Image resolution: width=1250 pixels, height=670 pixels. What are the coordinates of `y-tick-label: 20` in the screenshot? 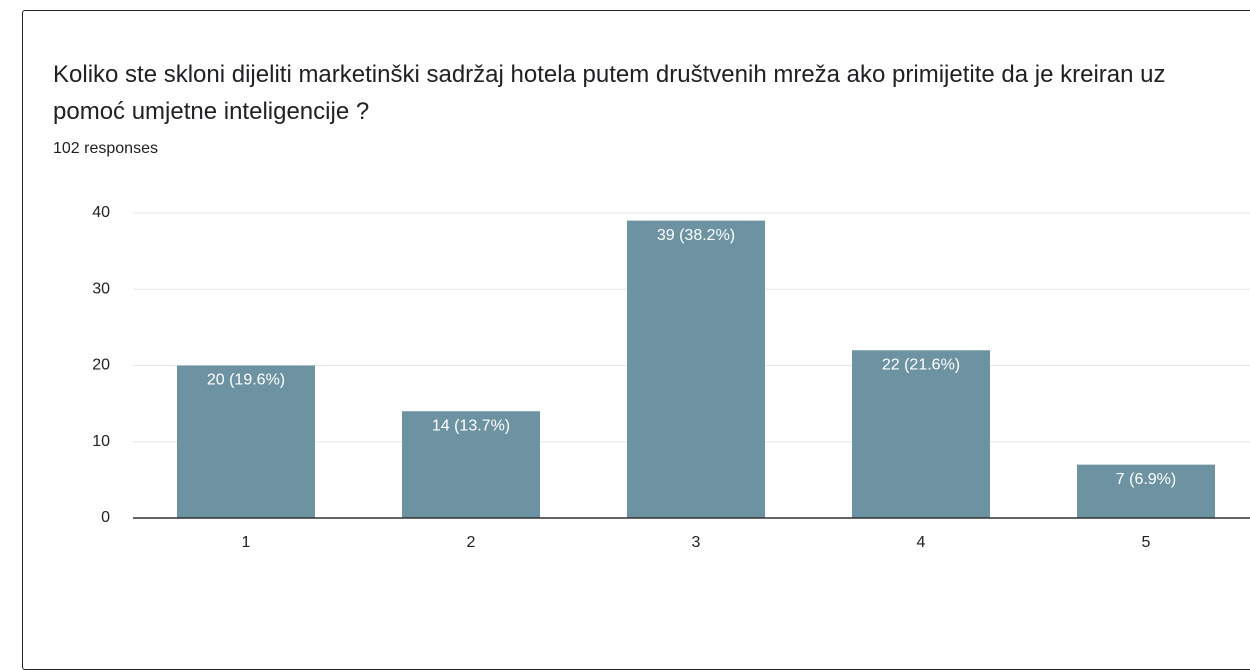 It's located at (101, 365).